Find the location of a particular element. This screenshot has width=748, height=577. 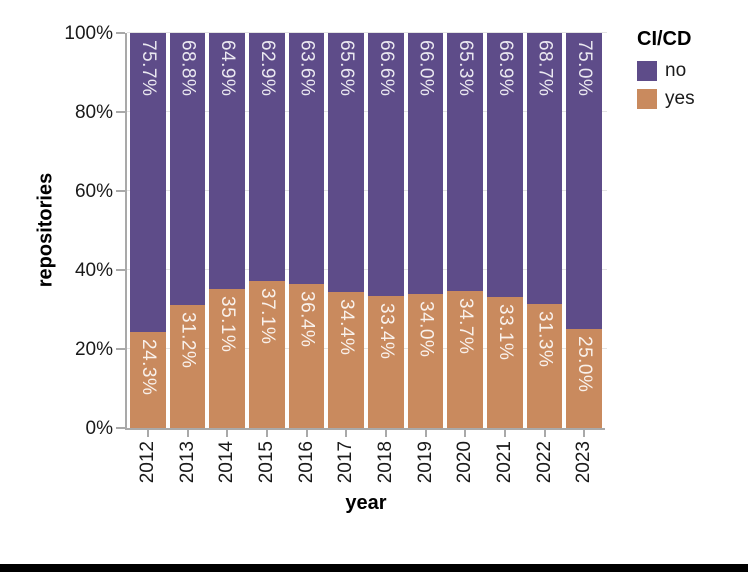

bar-segment-no: 66.0% is located at coordinates (425, 163).